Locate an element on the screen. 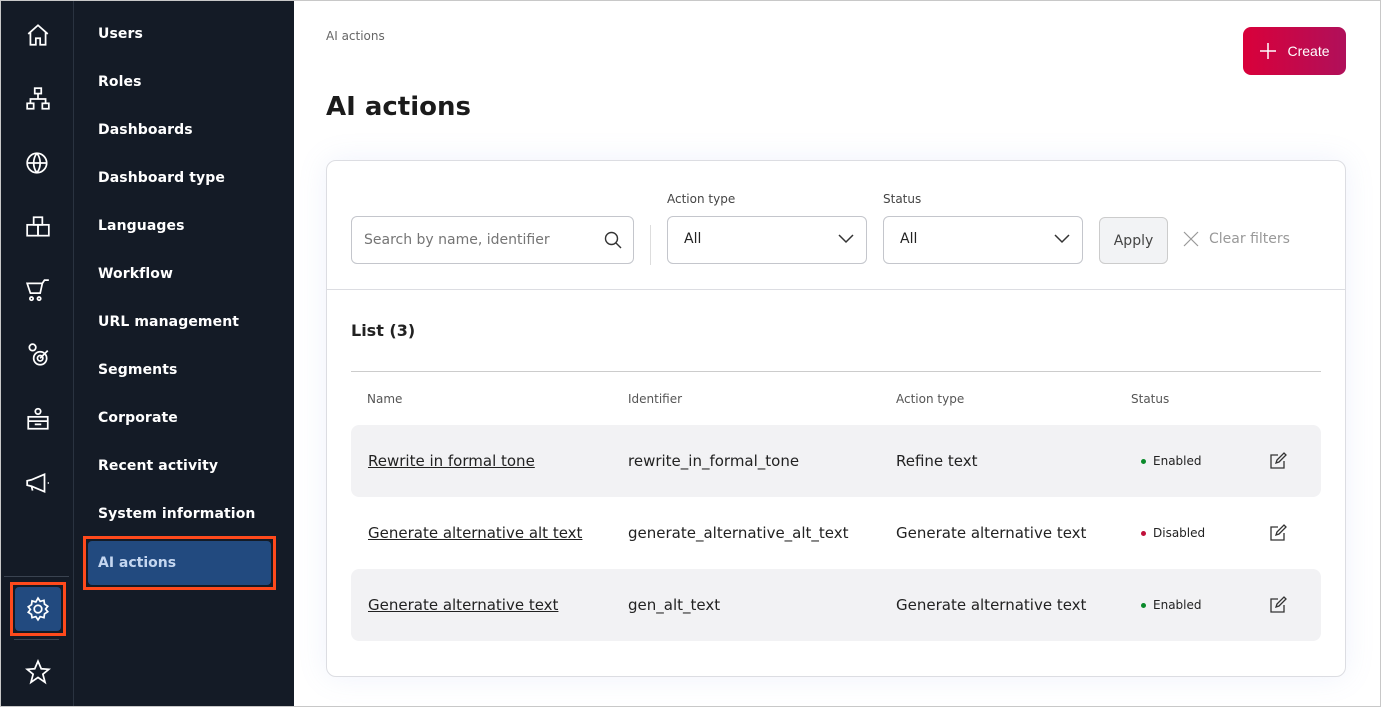 Image resolution: width=1381 pixels, height=707 pixels. identifier-cell: gen_alt_text is located at coordinates (674, 605).